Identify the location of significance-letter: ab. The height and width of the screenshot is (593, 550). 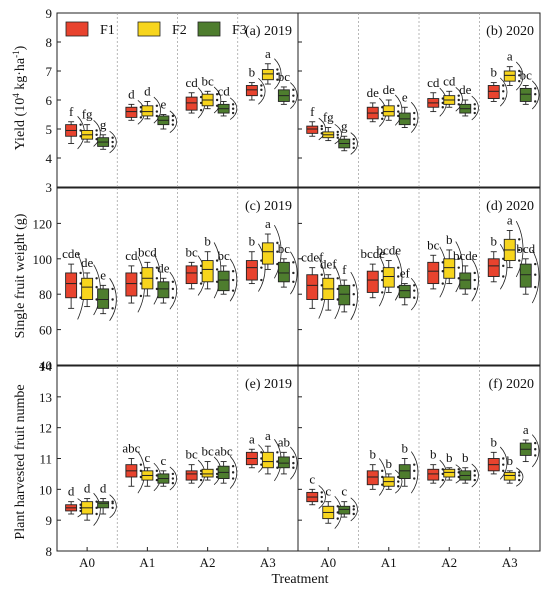
(284, 441).